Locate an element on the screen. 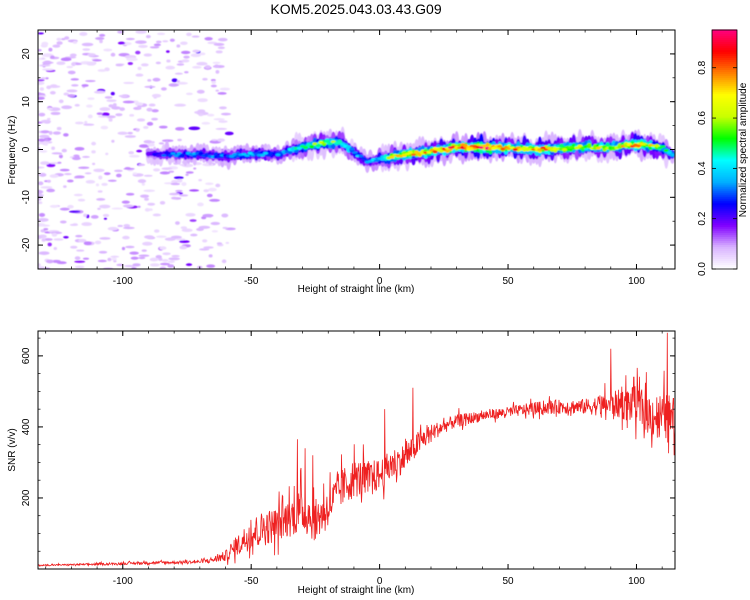 The image size is (750, 600). snr-y-axis-label: SNR (v/v) is located at coordinates (12, 449).